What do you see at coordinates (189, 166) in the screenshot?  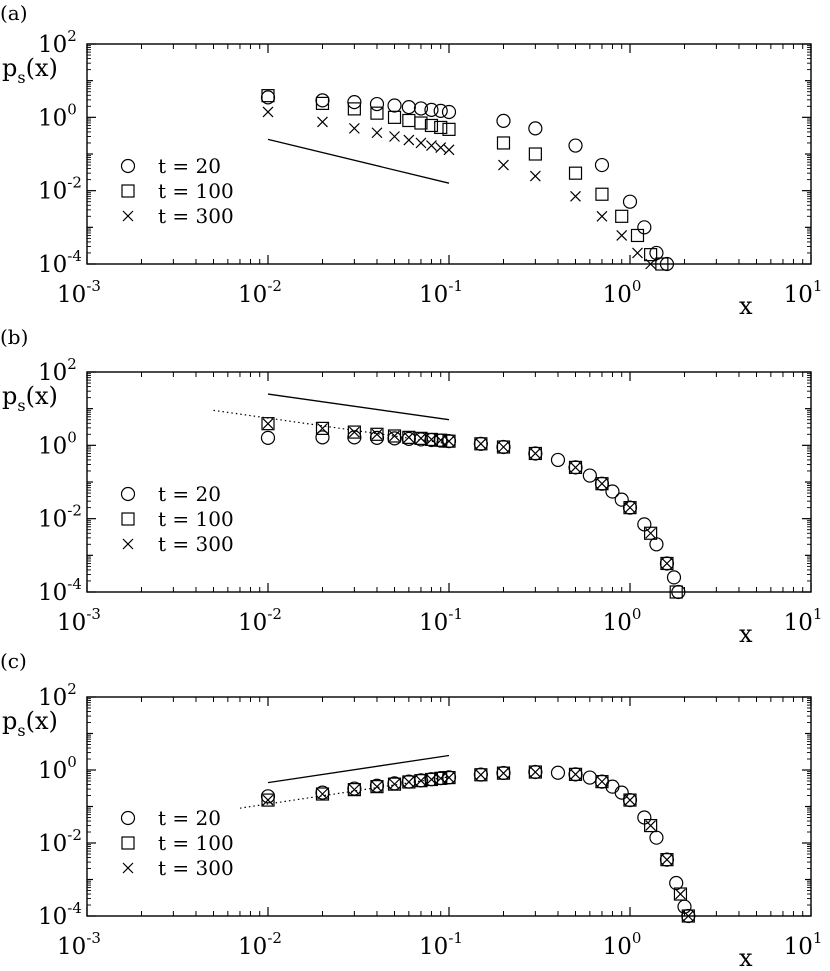 I see `legend-label: t = 20` at bounding box center [189, 166].